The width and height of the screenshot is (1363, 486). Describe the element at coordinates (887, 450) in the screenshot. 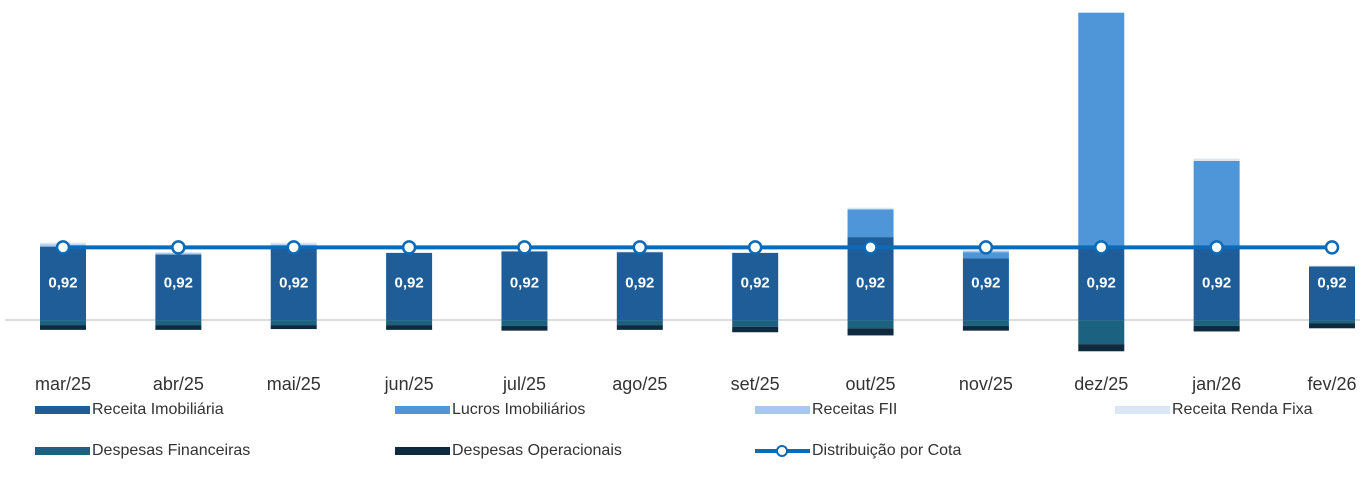

I see `legend-label: Distribuição por Cota` at that location.